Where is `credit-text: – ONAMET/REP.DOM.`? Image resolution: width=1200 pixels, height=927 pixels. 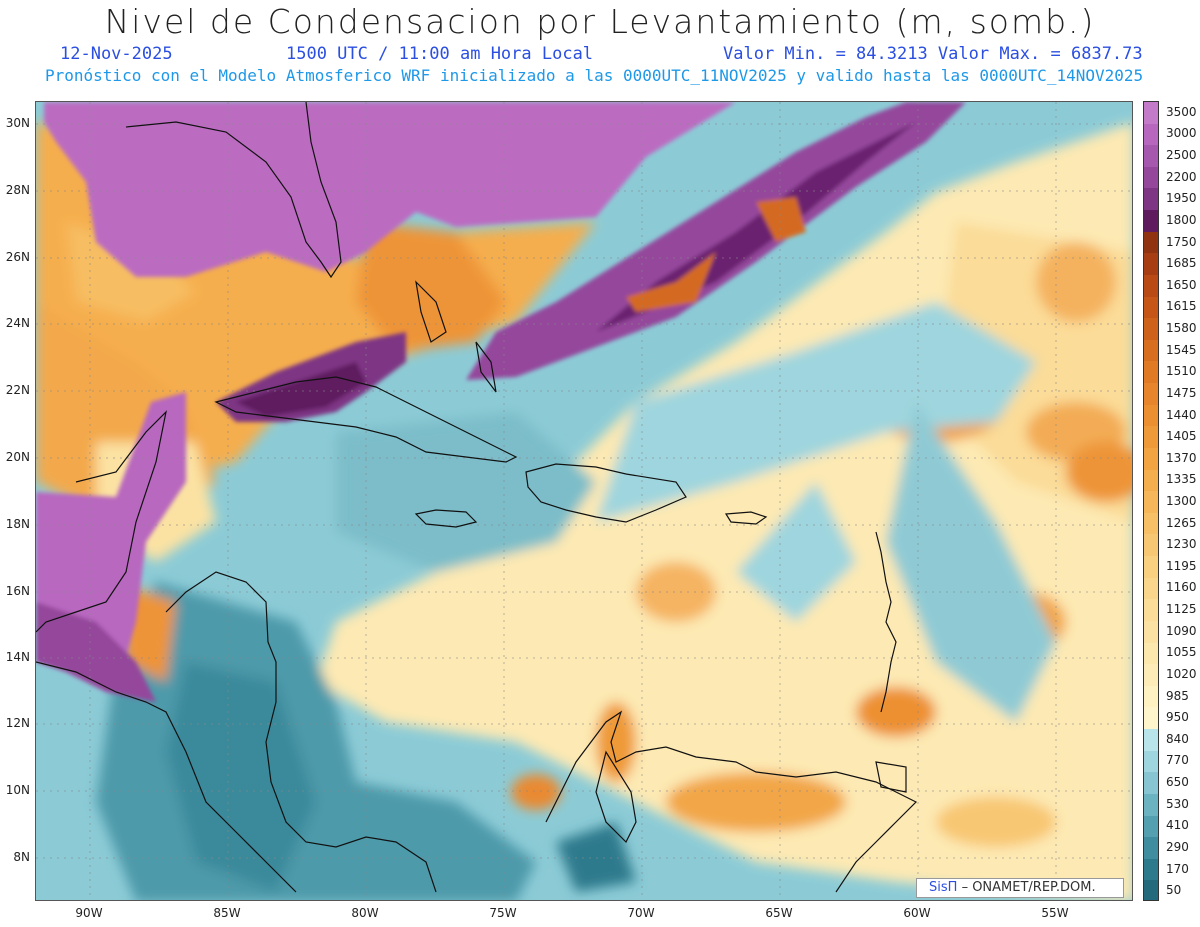
credit-text: – ONAMET/REP.DOM. is located at coordinates (1028, 887).